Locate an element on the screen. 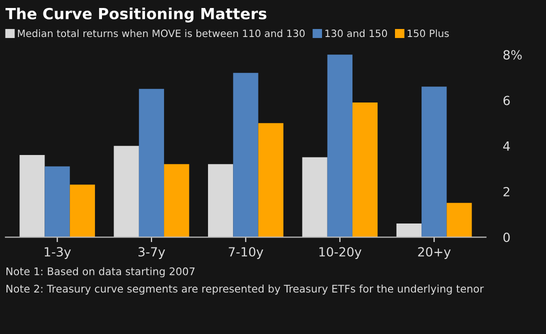  x-tick-label: 20+y is located at coordinates (434, 253).